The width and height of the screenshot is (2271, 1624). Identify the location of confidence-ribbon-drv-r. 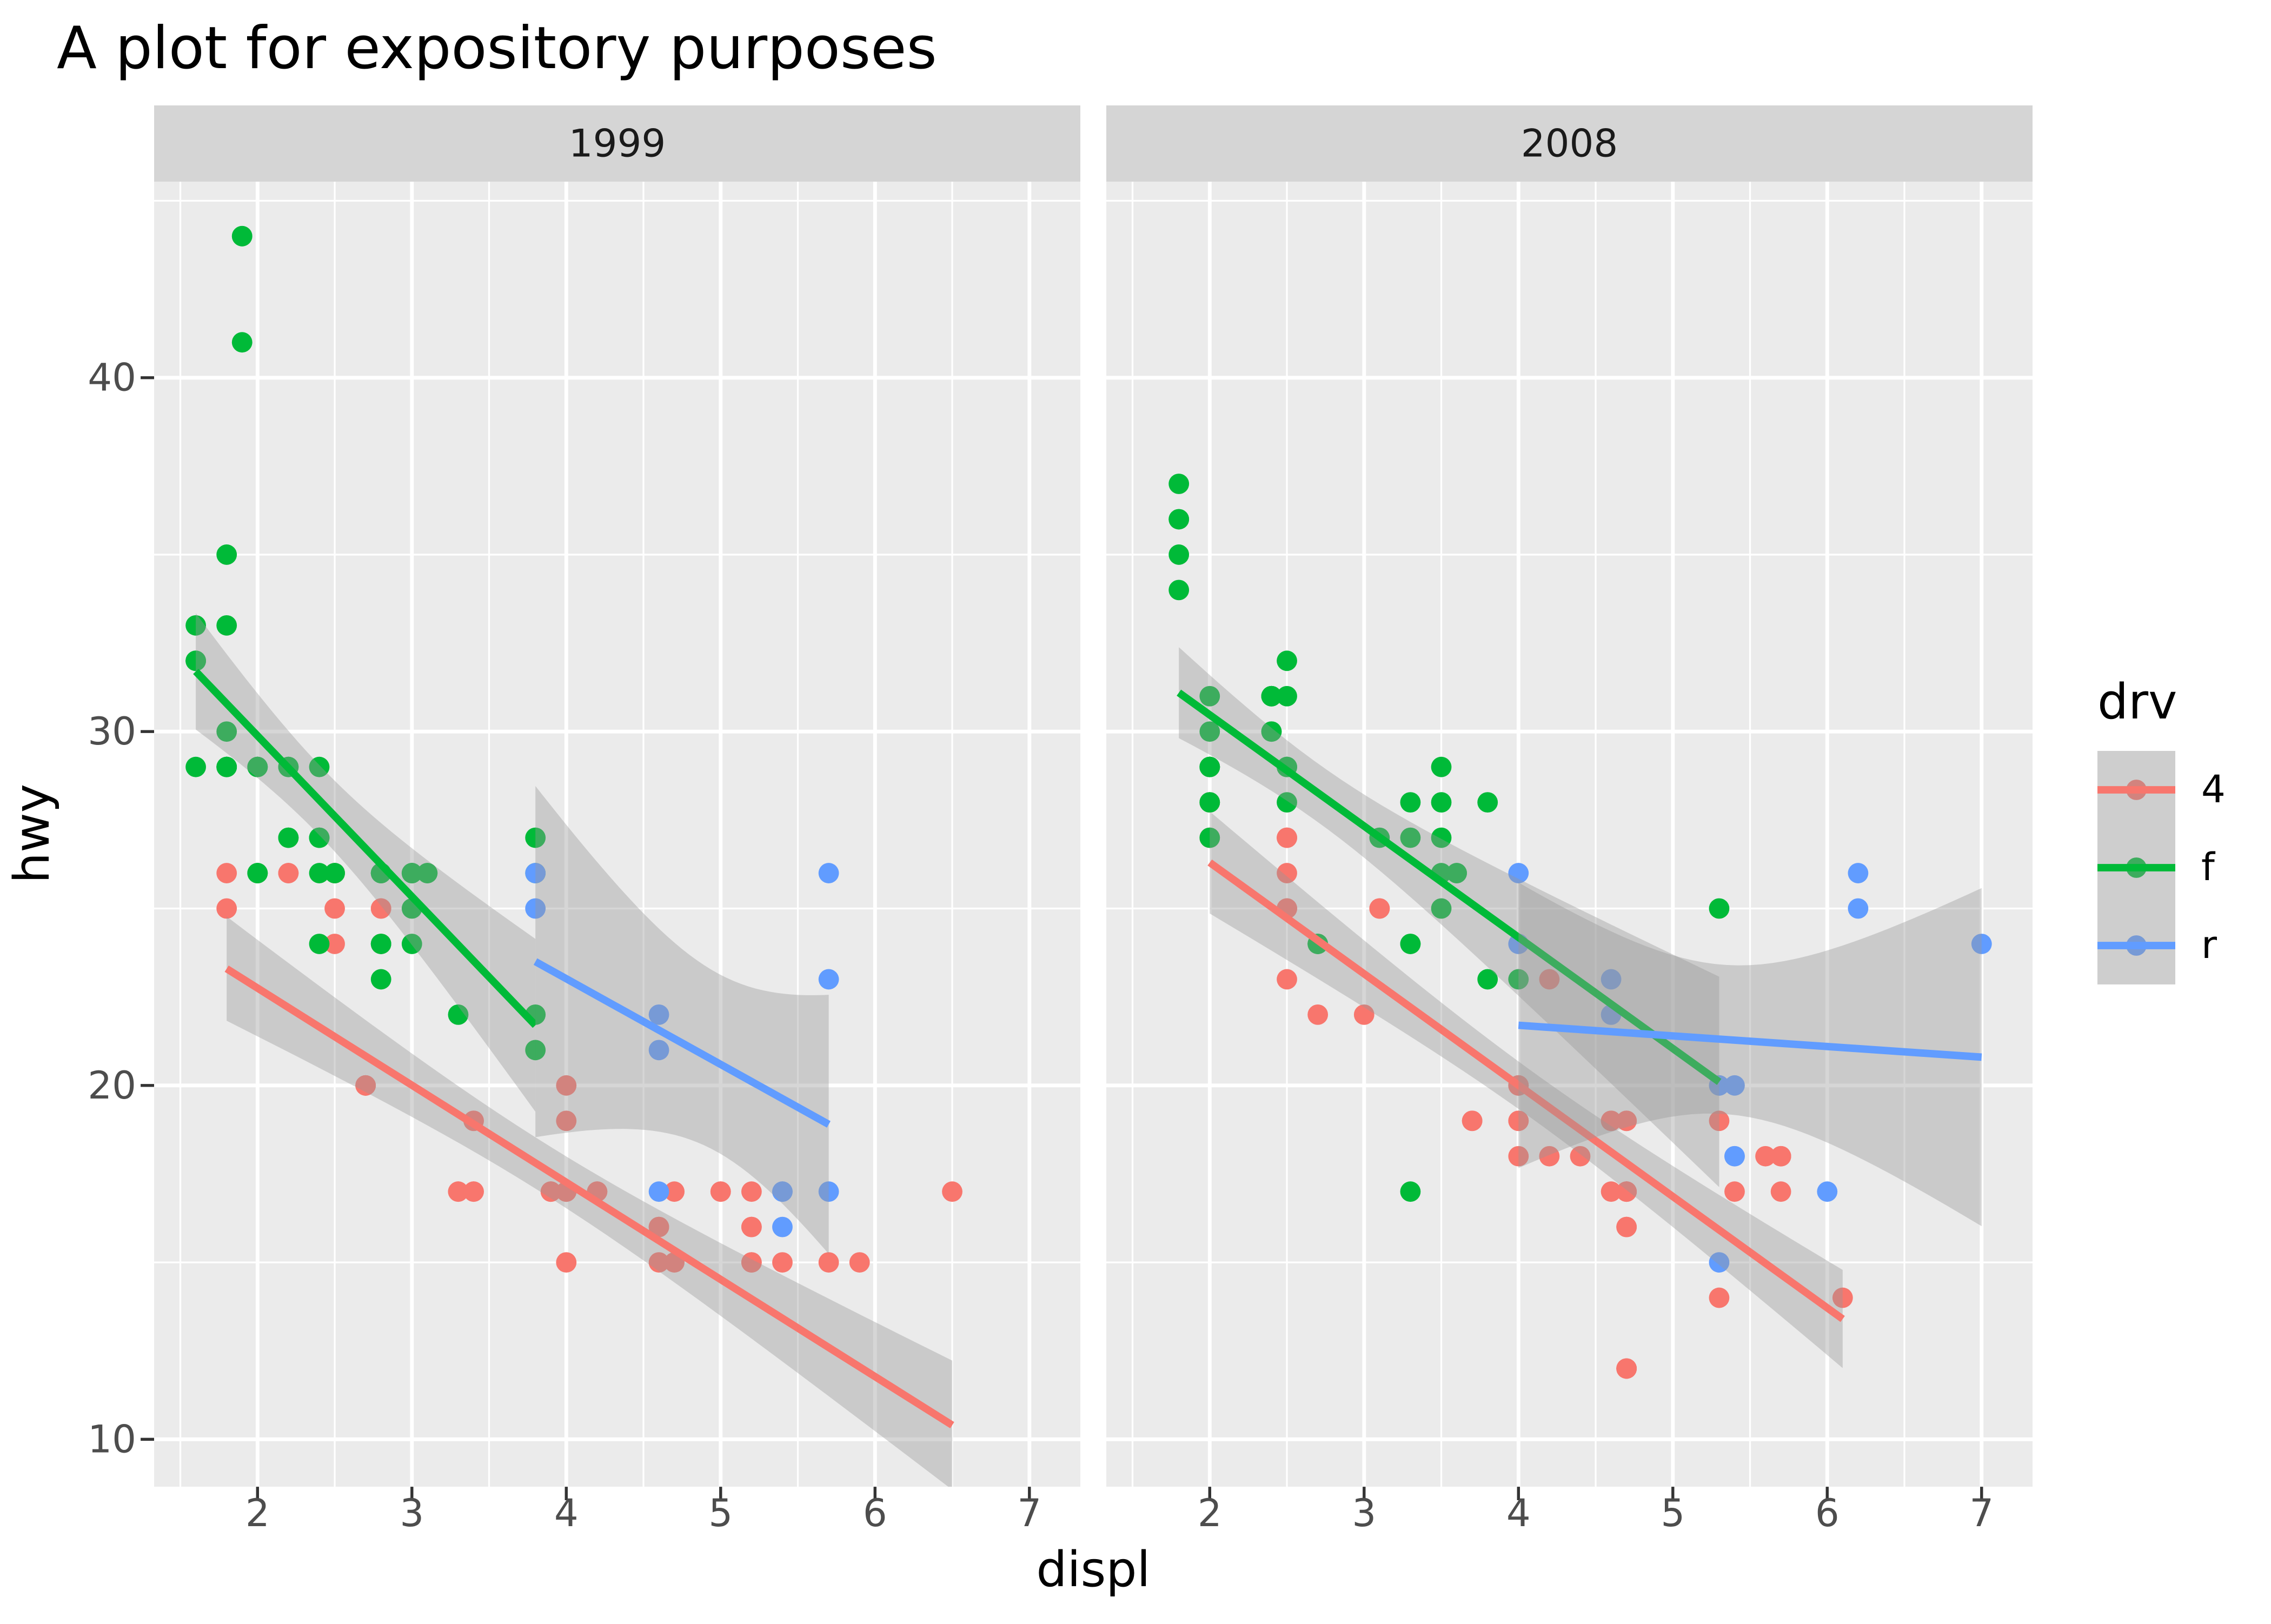
(682, 1020).